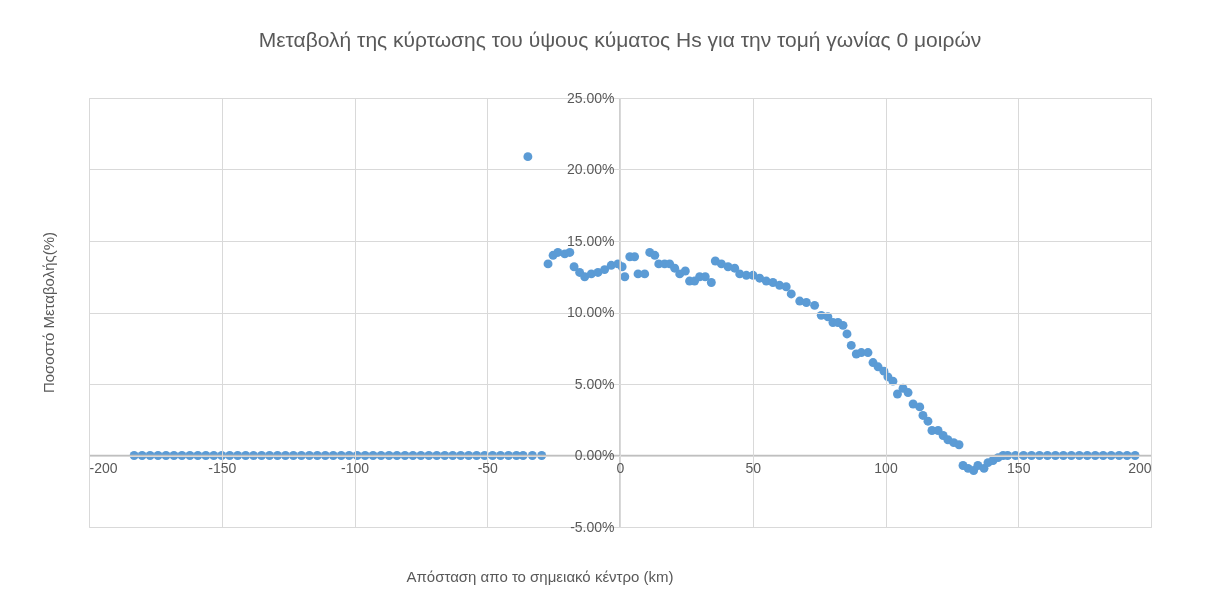 This screenshot has height=593, width=1210. What do you see at coordinates (222, 468) in the screenshot?
I see `x-tick-label: -150` at bounding box center [222, 468].